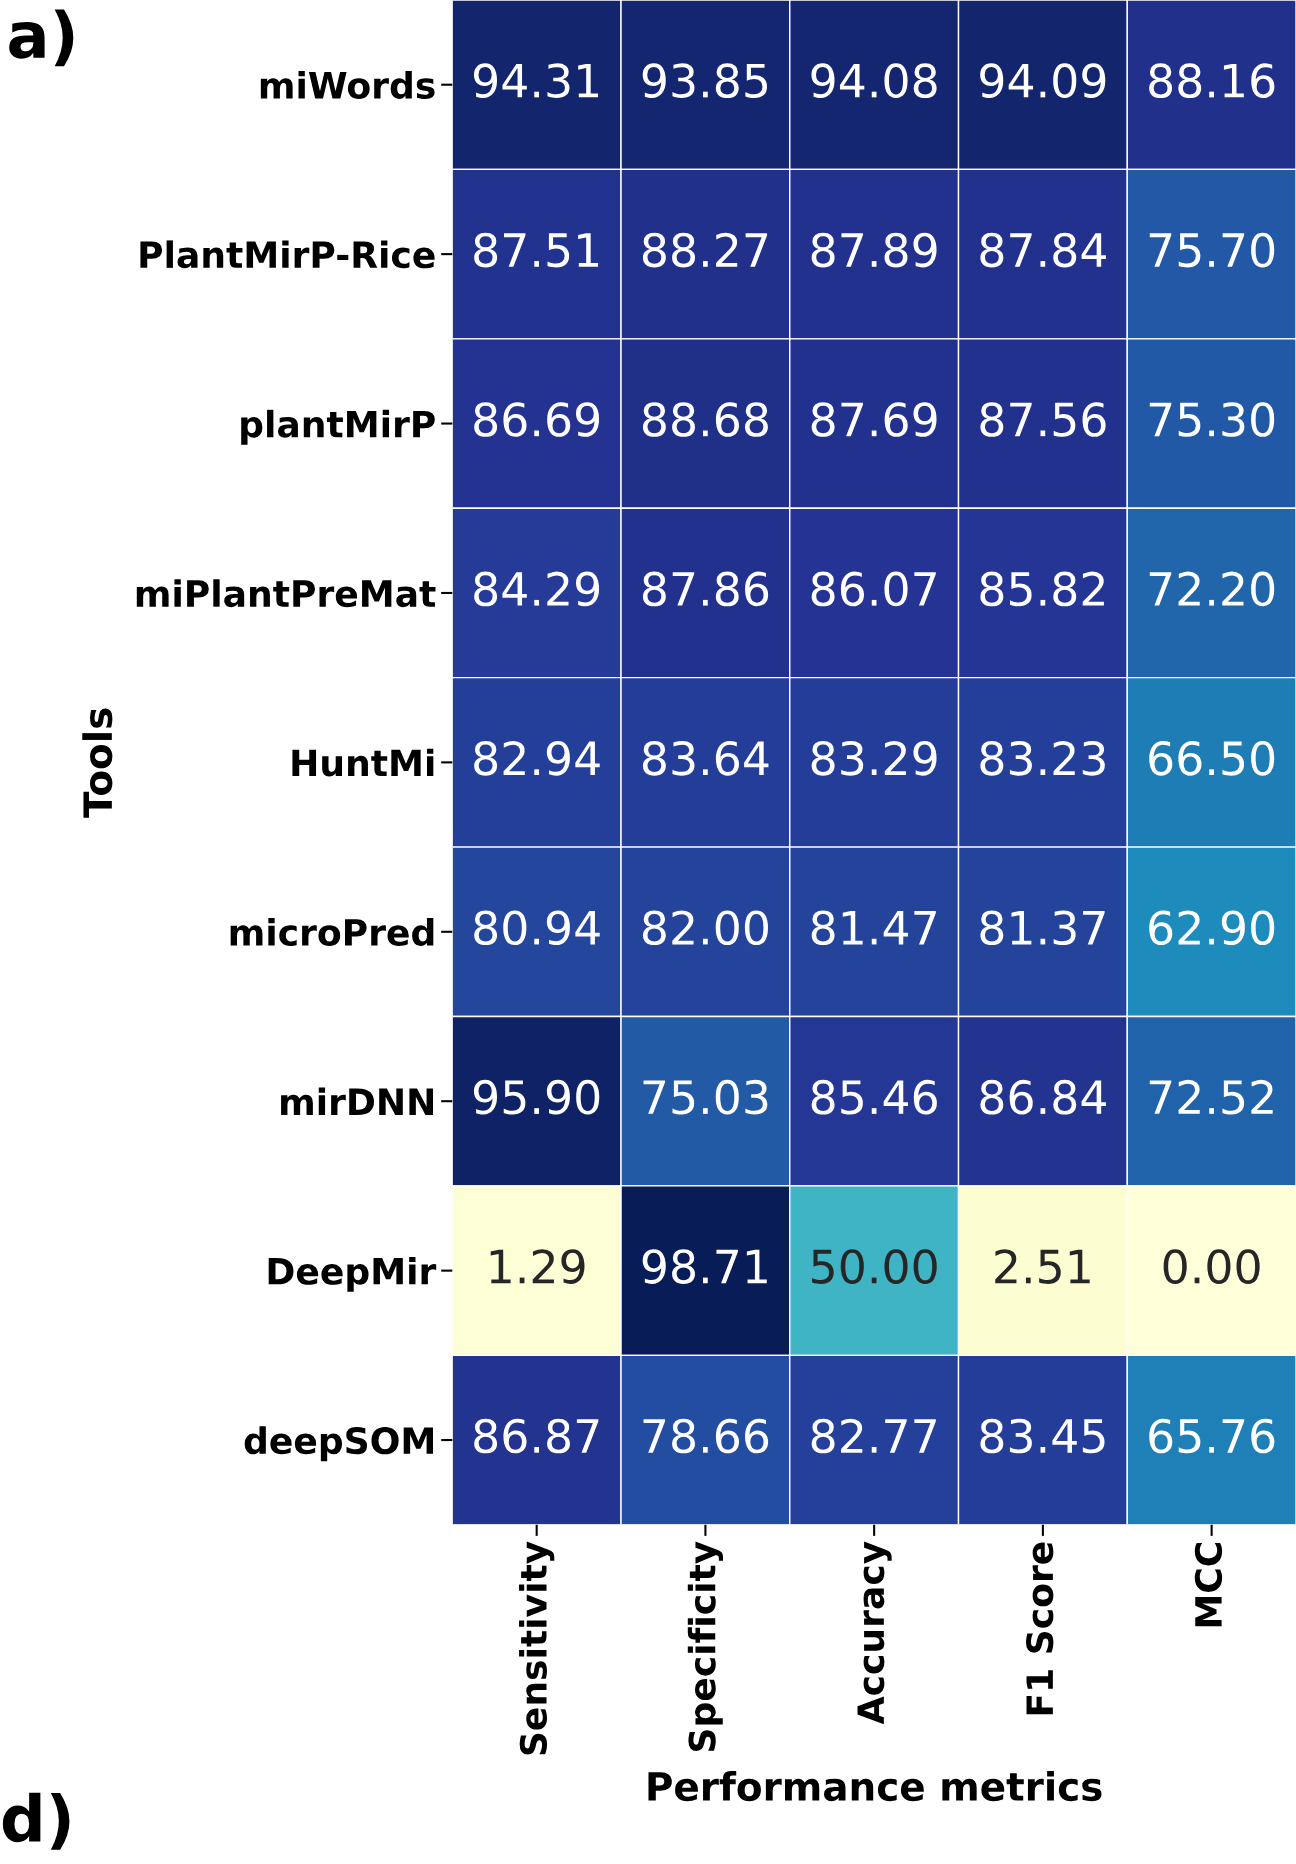 The width and height of the screenshot is (1296, 1864). I want to click on data-label: 83.29, so click(874, 758).